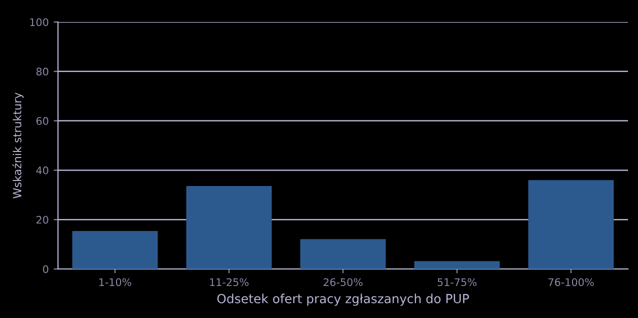 The width and height of the screenshot is (638, 318). Describe the element at coordinates (42, 220) in the screenshot. I see `y-tick-label: 20` at that location.